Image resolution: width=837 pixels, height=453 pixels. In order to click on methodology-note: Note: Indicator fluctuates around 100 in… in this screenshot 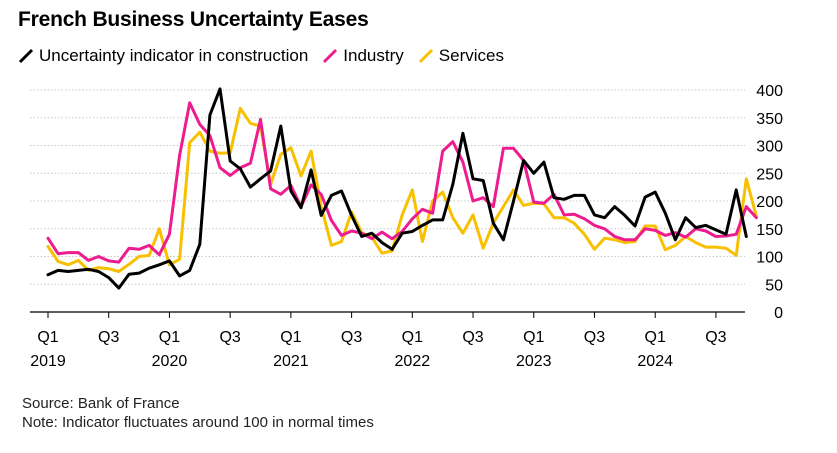, I will do `click(198, 422)`.